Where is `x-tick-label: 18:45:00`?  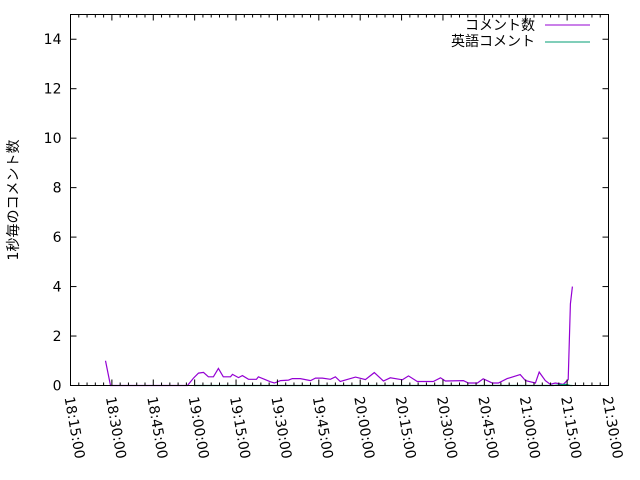 x-tick-label: 18:45:00 is located at coordinates (156, 427).